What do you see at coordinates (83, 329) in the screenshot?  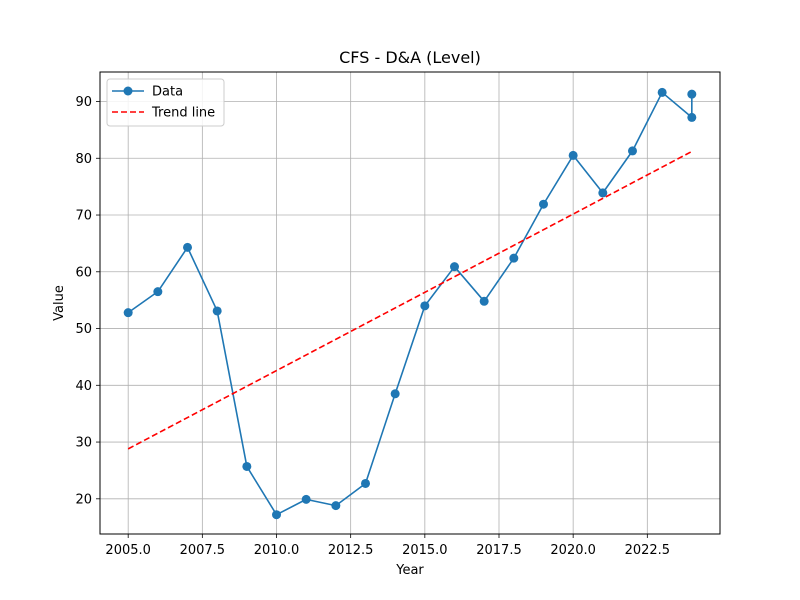 I see `y-tick-label: 50` at bounding box center [83, 329].